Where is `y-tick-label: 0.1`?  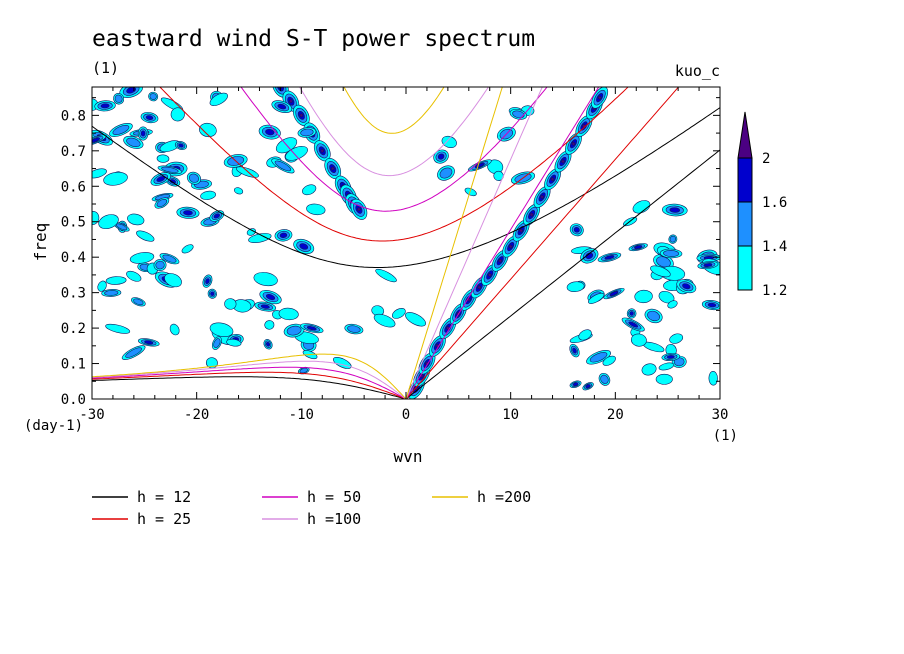
y-tick-label: 0.1 is located at coordinates (73, 365).